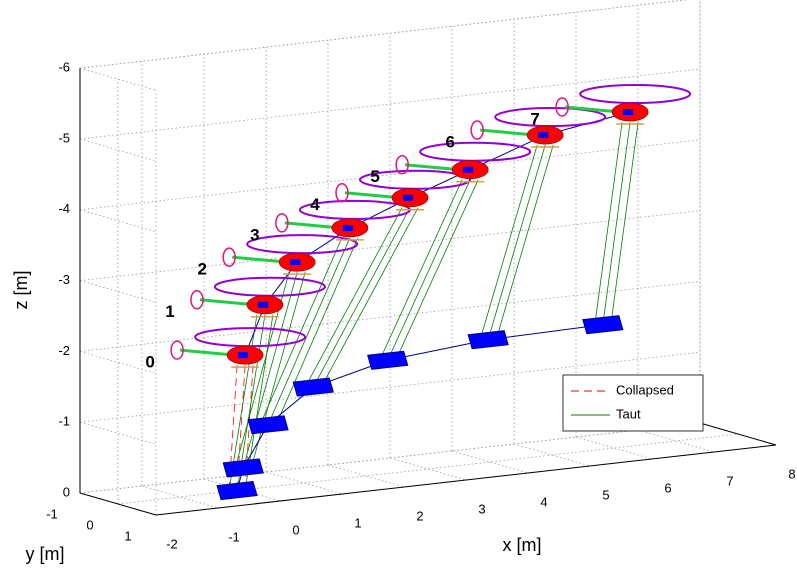 The width and height of the screenshot is (797, 577). What do you see at coordinates (254, 234) in the screenshot?
I see `helicopter-label: 3` at bounding box center [254, 234].